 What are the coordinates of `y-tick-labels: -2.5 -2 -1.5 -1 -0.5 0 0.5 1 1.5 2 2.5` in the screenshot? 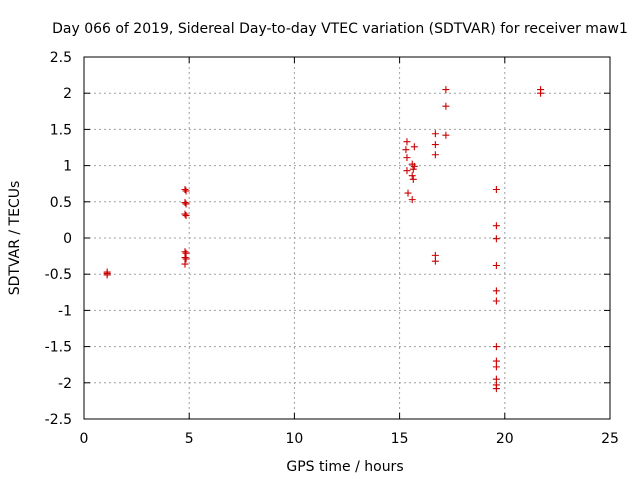 It's located at (58, 239).